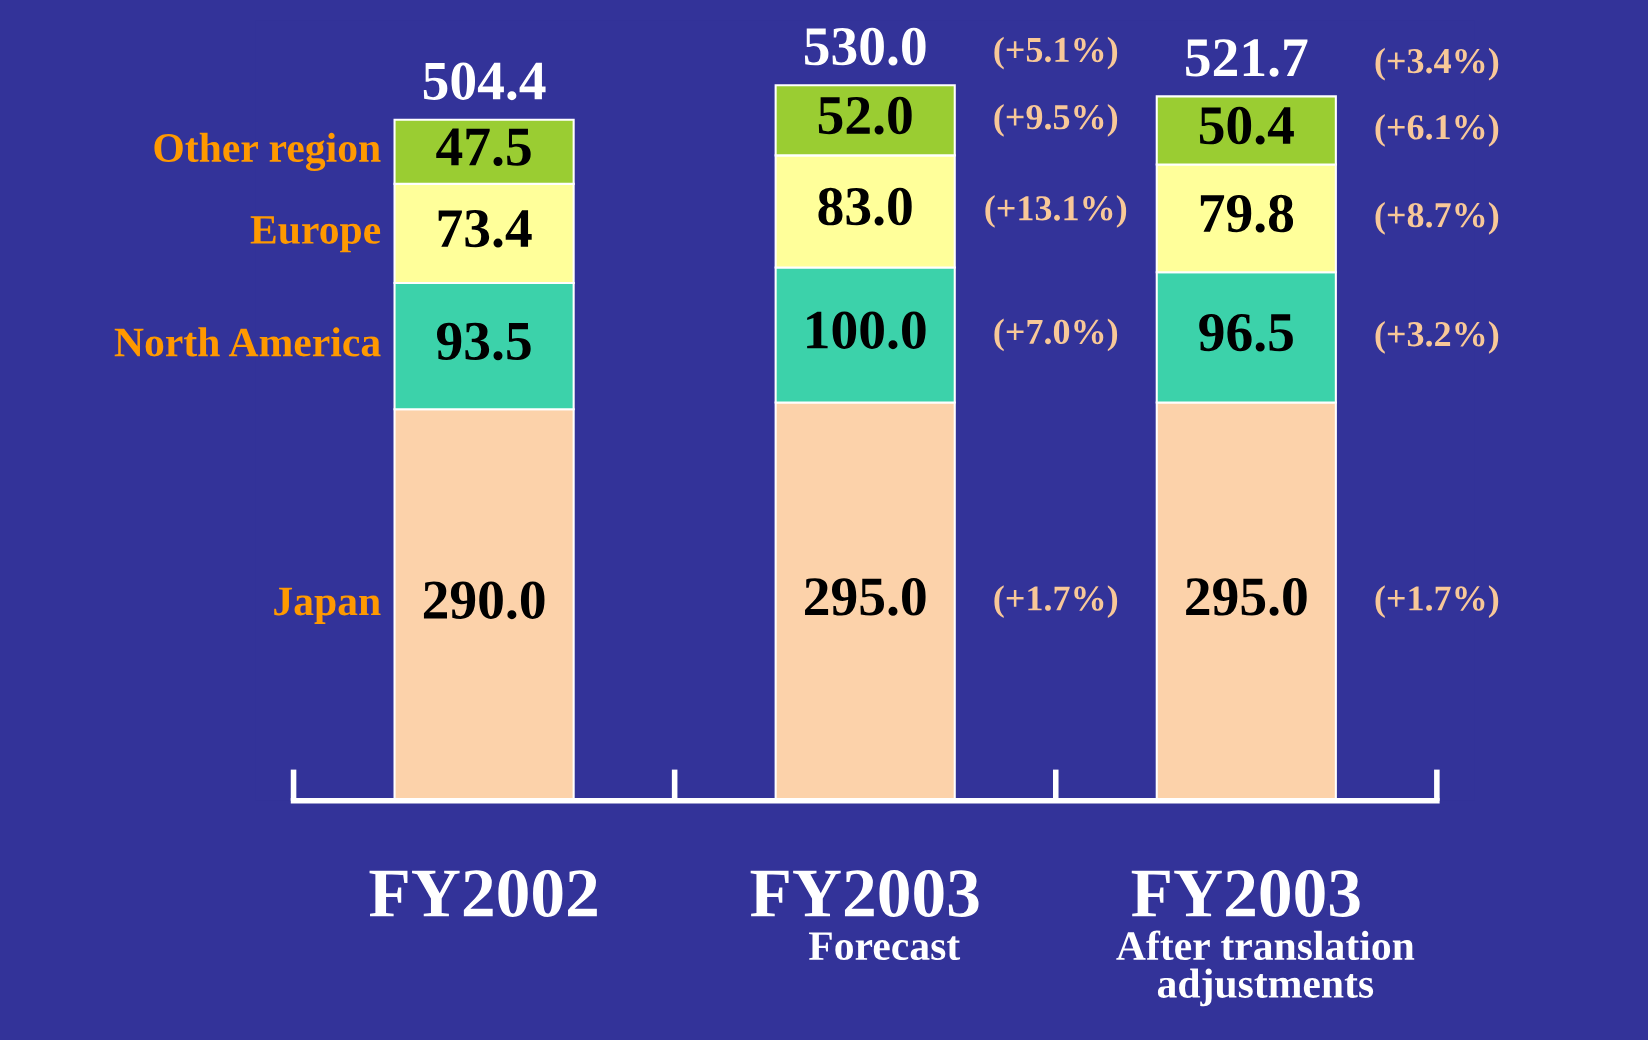 The width and height of the screenshot is (1648, 1040). Describe the element at coordinates (267, 151) in the screenshot. I see `series-label: Other region` at that location.